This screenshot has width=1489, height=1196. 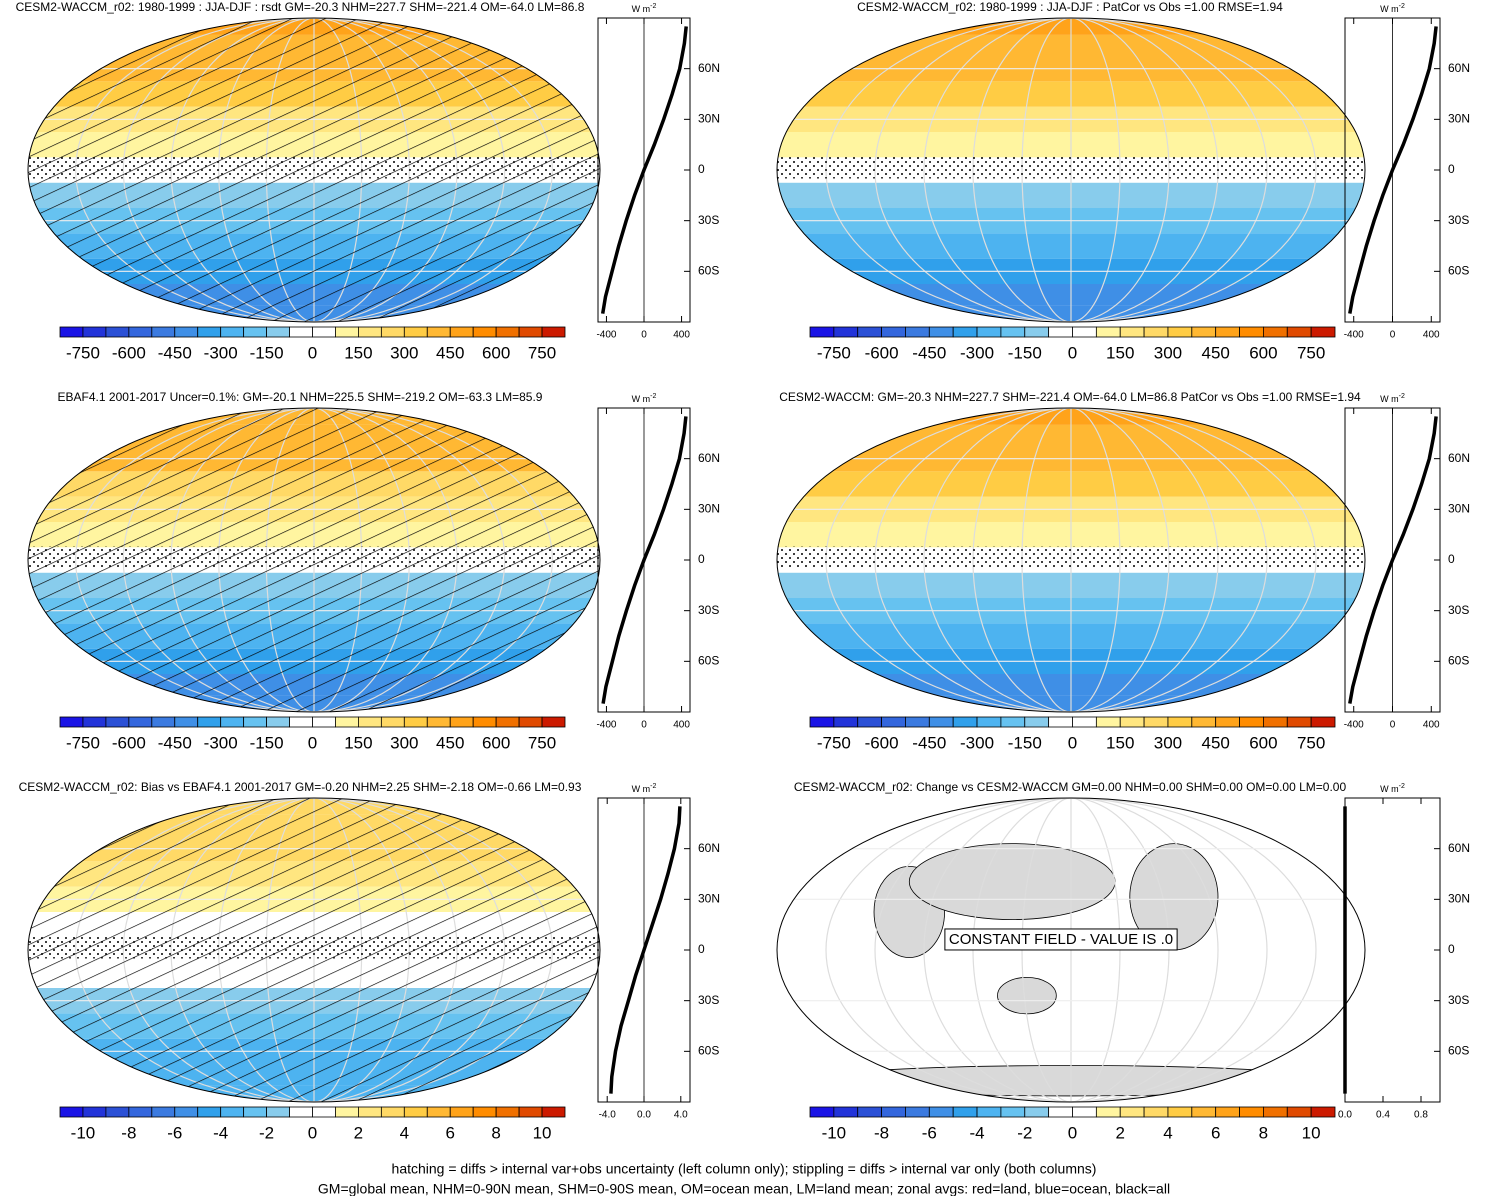 What do you see at coordinates (496, 352) in the screenshot?
I see `colorbar-label: 600` at bounding box center [496, 352].